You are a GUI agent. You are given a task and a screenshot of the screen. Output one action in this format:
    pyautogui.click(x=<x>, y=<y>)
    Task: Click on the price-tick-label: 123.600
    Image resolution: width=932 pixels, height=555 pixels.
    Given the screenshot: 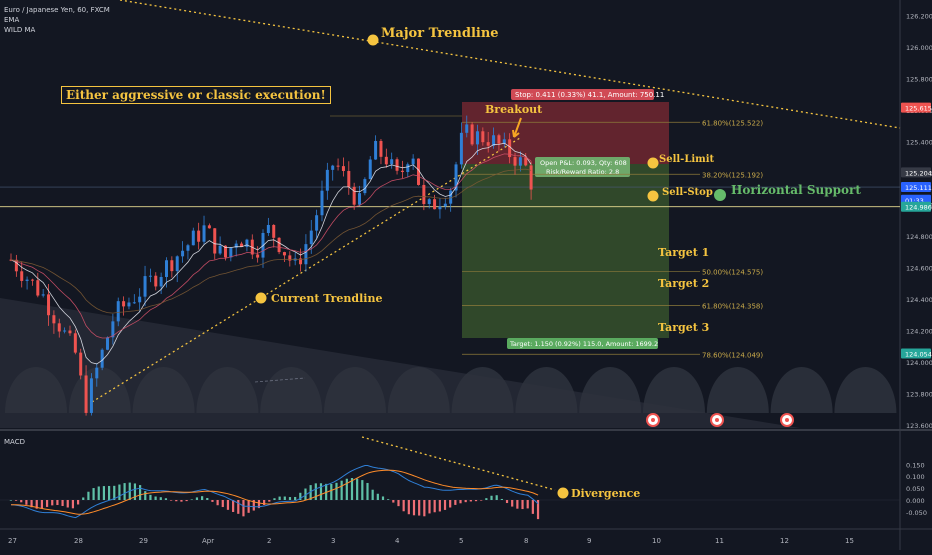 What is the action you would take?
    pyautogui.click(x=919, y=426)
    